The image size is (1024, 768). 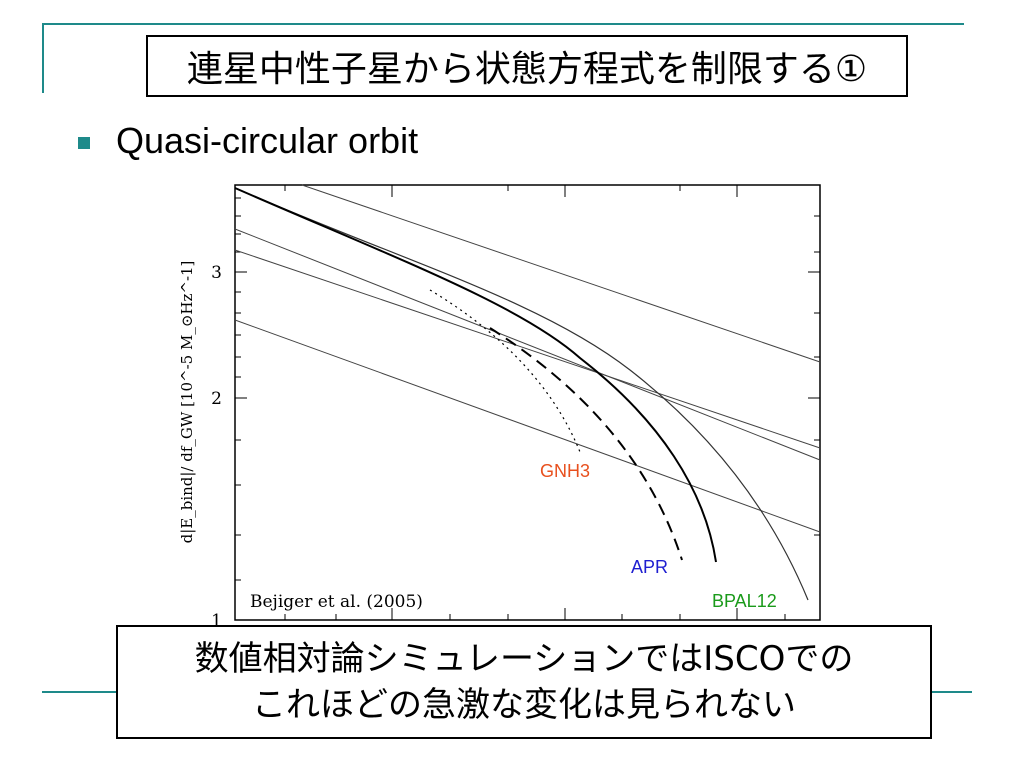 What do you see at coordinates (187, 402) in the screenshot?
I see `y-axis-label: d|E_bind|/ df_GW [10^-5 M_⊙Hz^-1]` at bounding box center [187, 402].